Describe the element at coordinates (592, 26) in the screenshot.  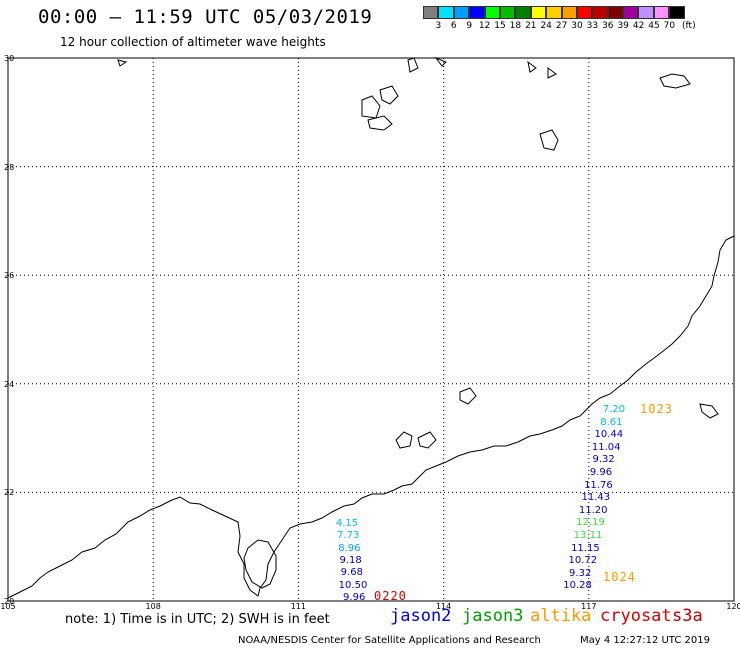
I see `legend-label: 33` at that location.